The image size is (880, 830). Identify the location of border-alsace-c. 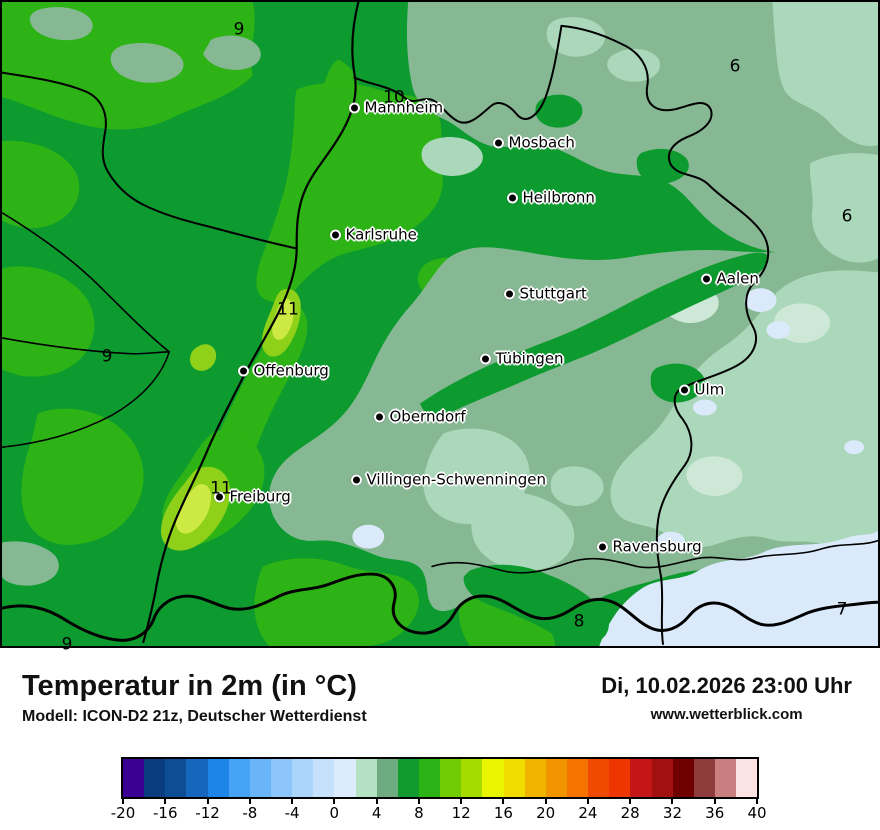
(86, 400).